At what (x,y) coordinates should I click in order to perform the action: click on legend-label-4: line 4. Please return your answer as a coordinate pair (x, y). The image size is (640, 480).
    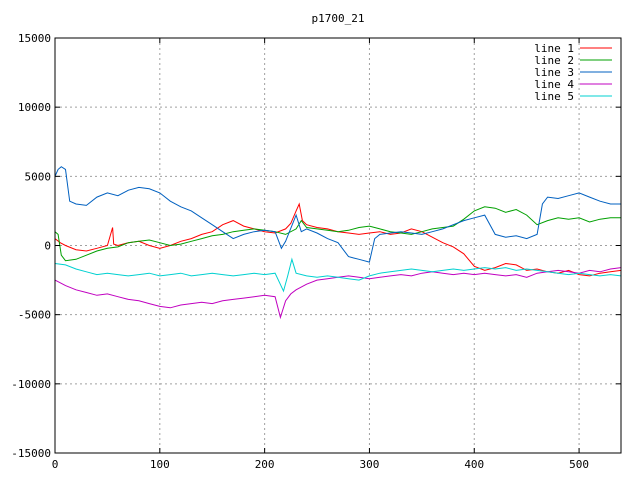
    Looking at the image, I should click on (554, 84).